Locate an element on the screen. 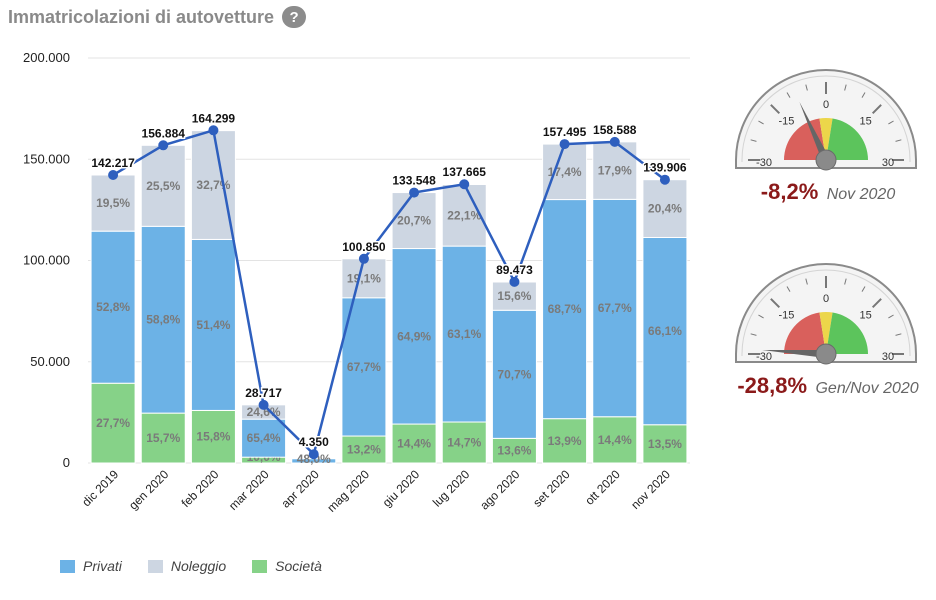 This screenshot has height=600, width=936. x-tick-label: mar 2020 is located at coordinates (249, 490).